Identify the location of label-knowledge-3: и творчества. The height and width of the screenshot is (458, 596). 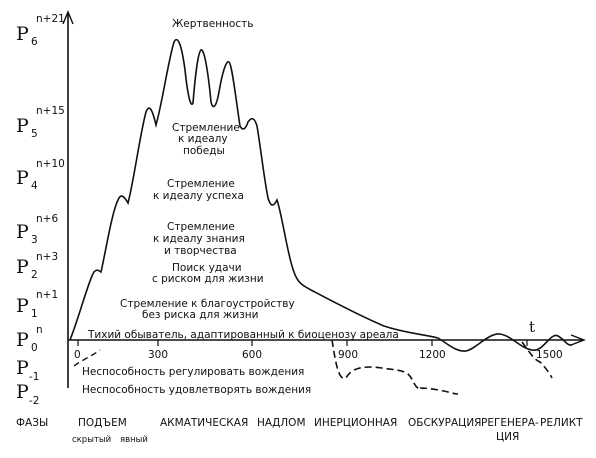
(200, 251).